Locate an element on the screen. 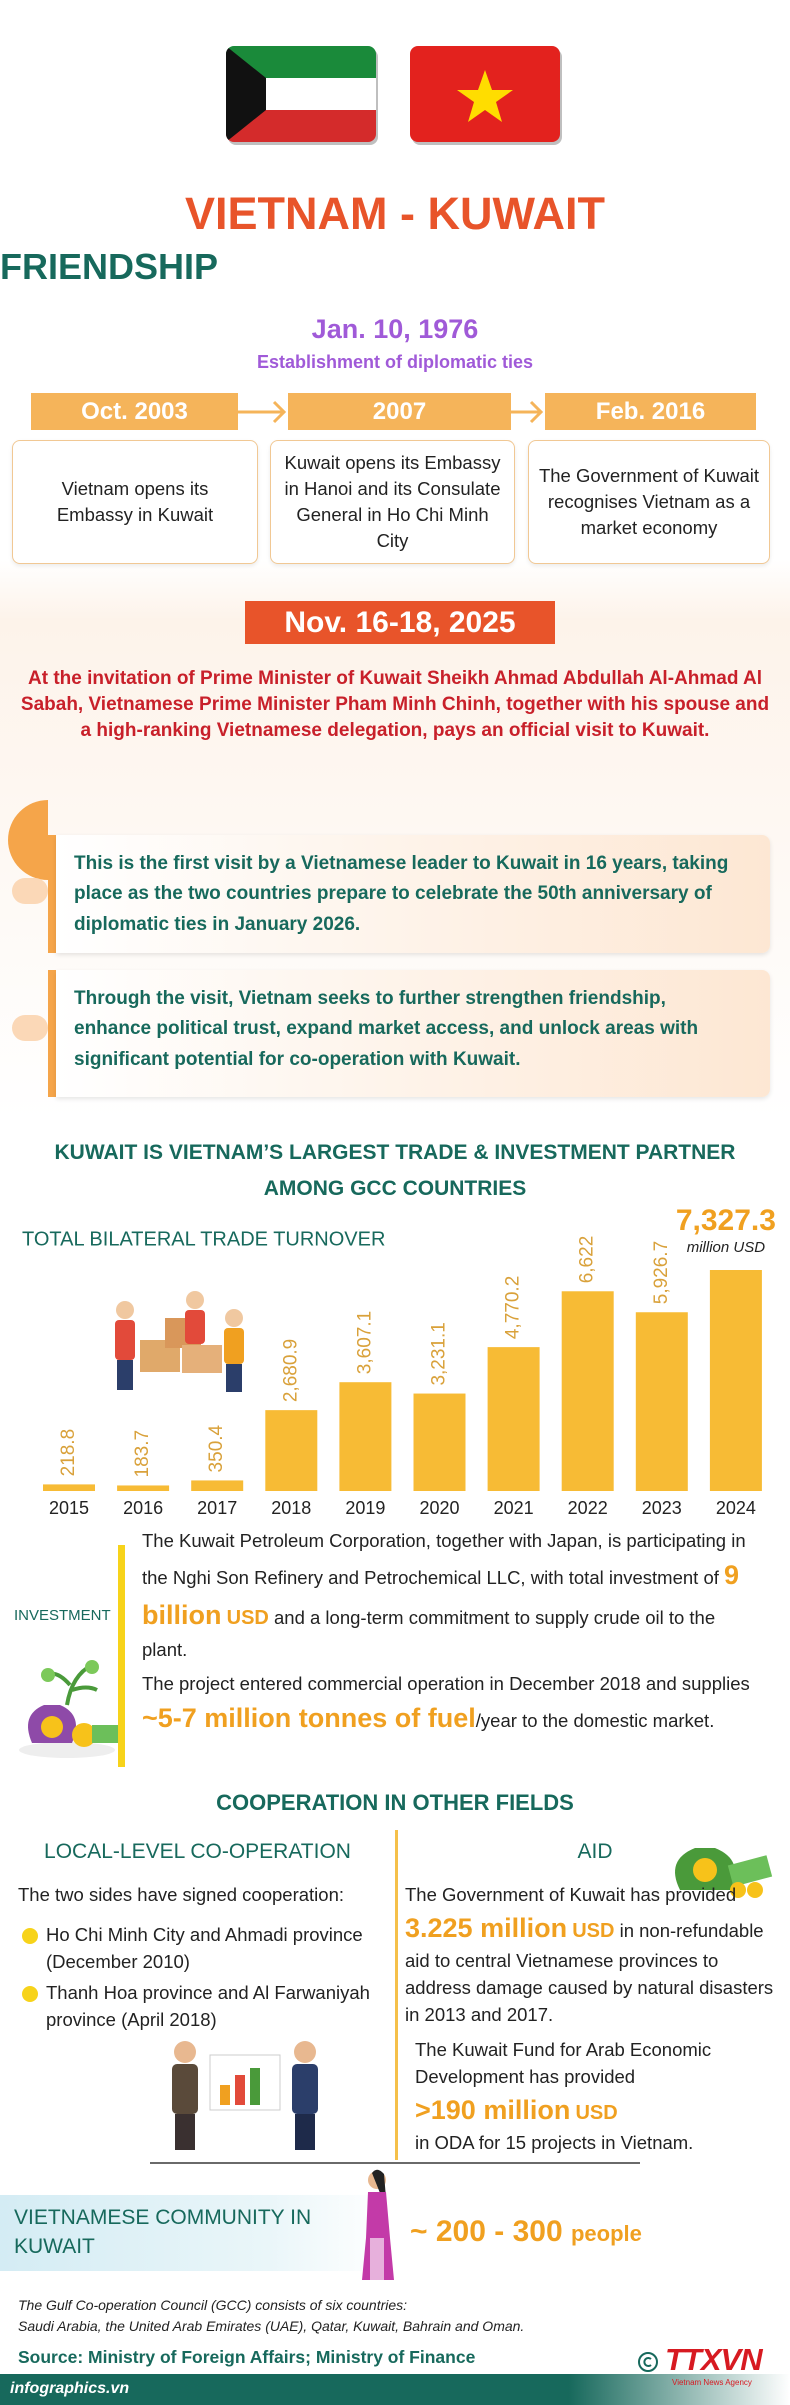  x-tick-label: 2015 is located at coordinates (69, 1508).